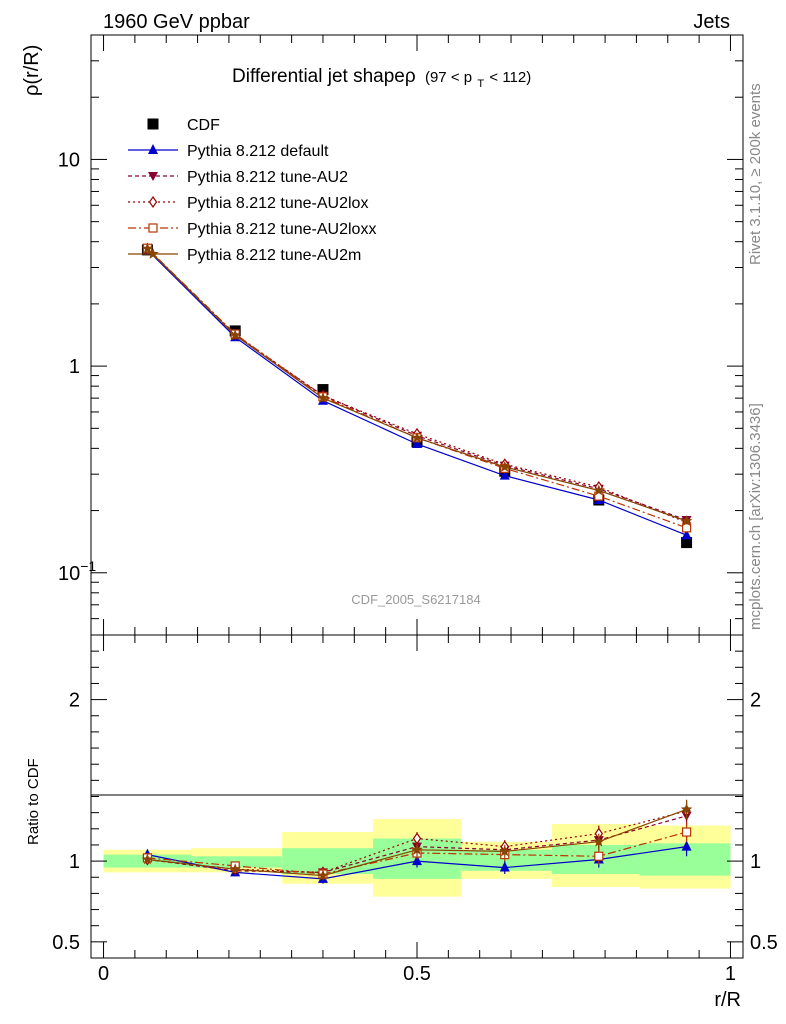 This screenshot has height=1024, width=786. What do you see at coordinates (66, 943) in the screenshot?
I see `ratio-ytick-label-left: 0.5` at bounding box center [66, 943].